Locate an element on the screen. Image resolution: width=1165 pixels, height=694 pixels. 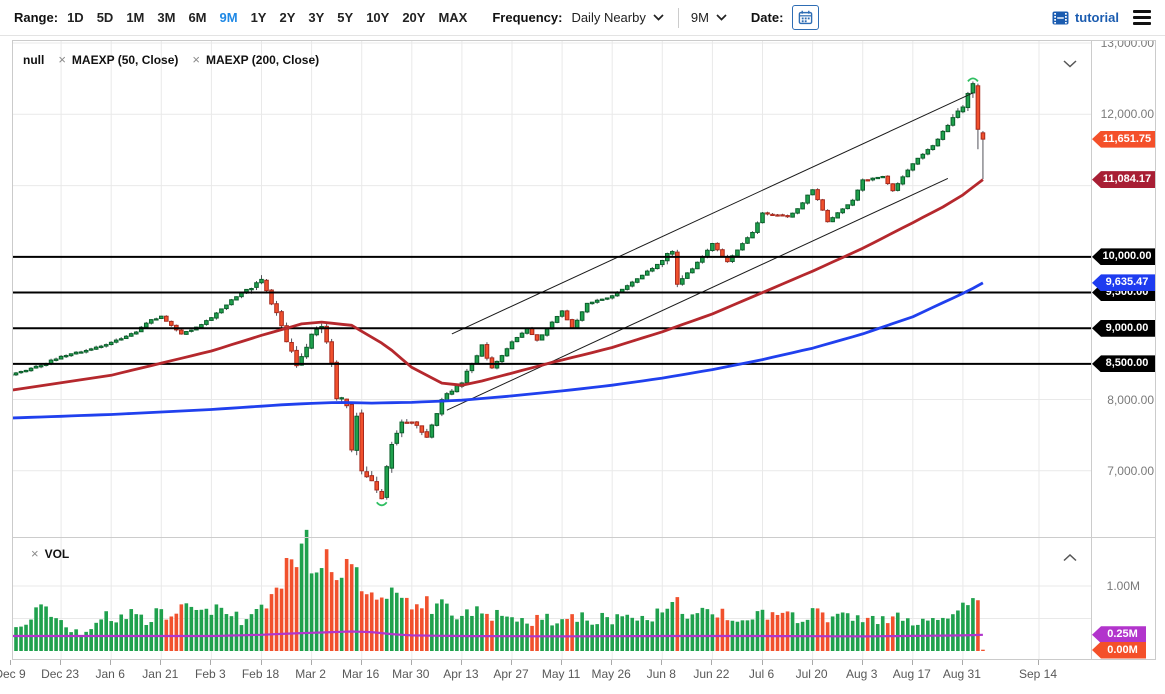
frequency-dropdown: Daily Nearby is located at coordinates (617, 17).